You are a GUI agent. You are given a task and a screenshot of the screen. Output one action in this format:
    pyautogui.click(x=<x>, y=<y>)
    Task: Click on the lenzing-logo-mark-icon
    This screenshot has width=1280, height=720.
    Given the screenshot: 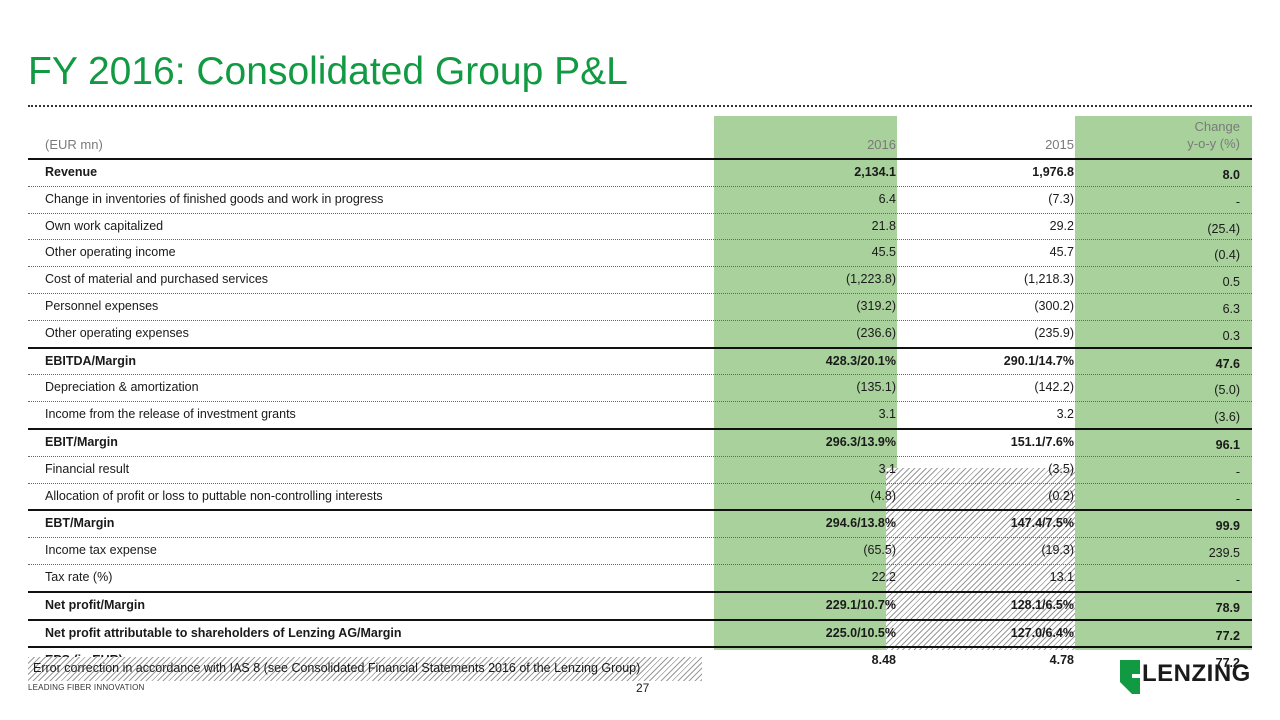 What is the action you would take?
    pyautogui.click(x=1130, y=677)
    